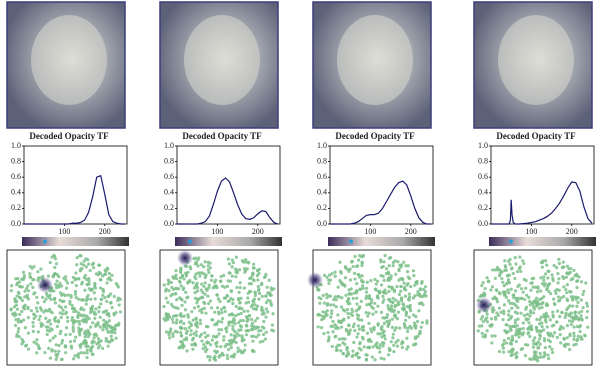  I want to click on colorbar, so click(381, 241).